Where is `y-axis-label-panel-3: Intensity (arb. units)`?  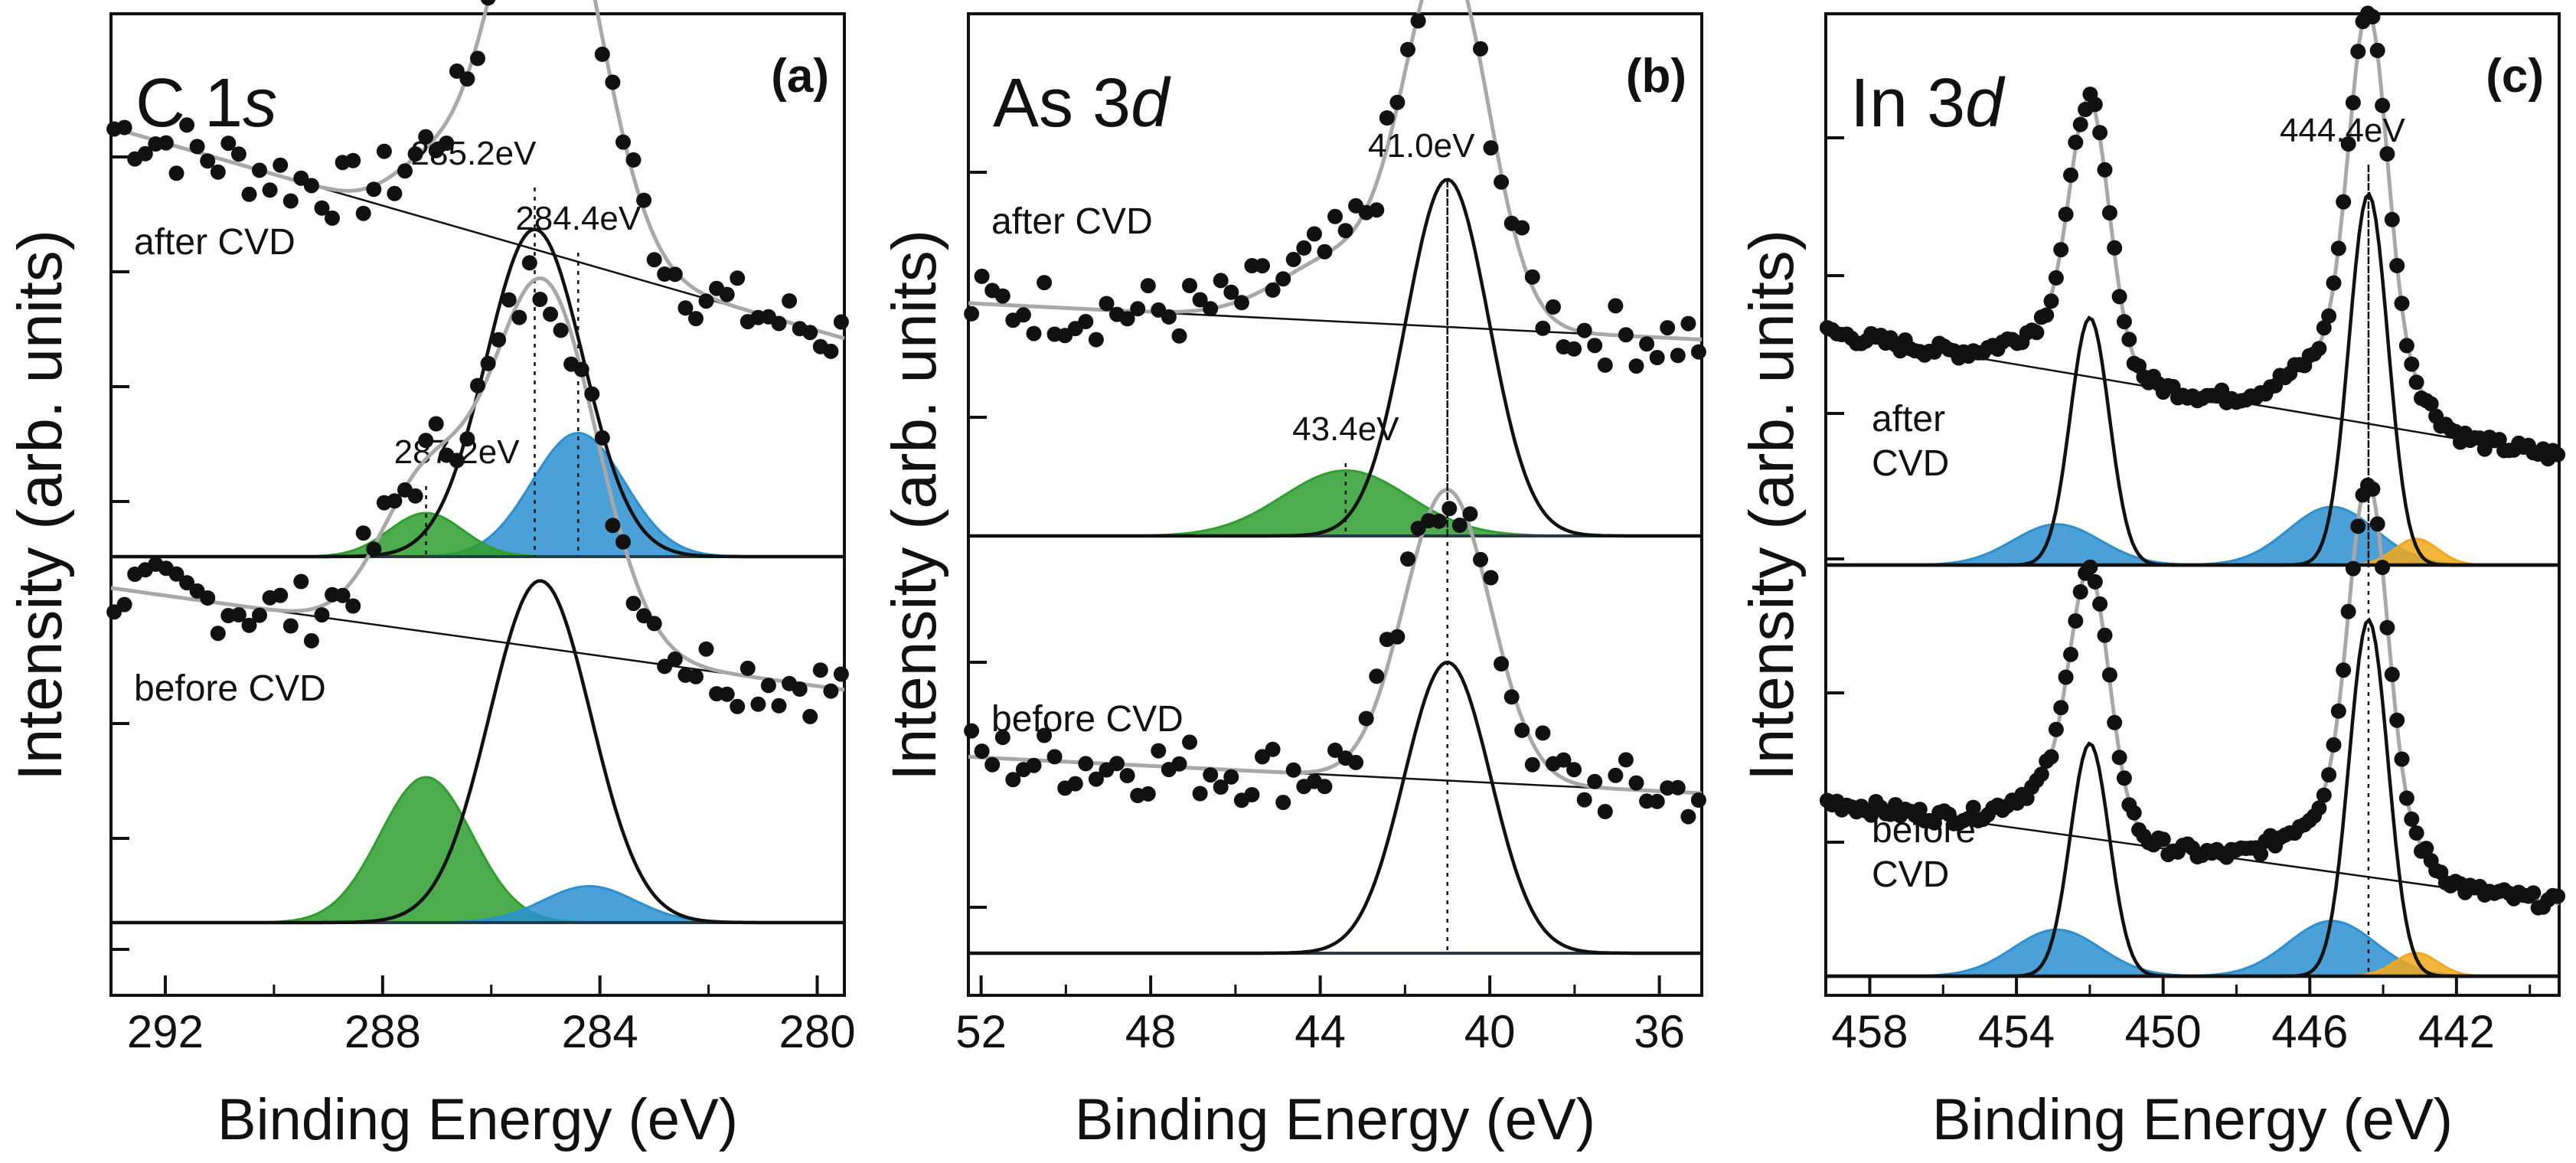 y-axis-label-panel-3: Intensity (arb. units) is located at coordinates (1772, 505).